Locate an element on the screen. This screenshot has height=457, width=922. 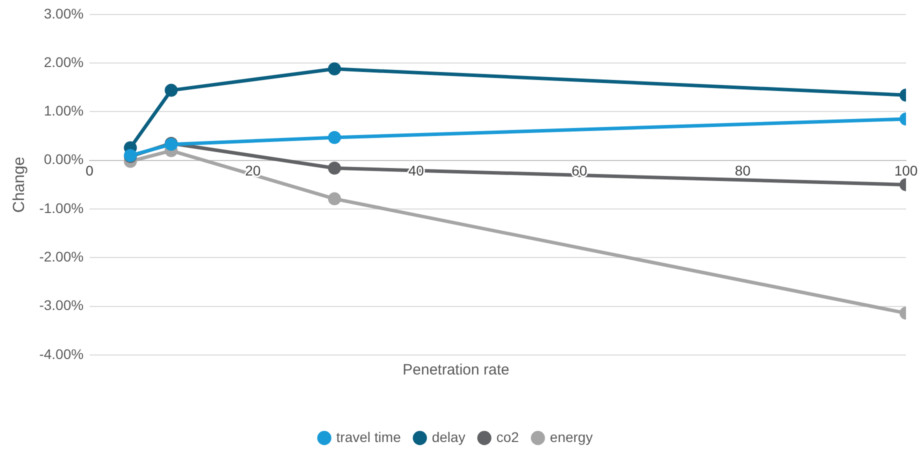
x-tick-label: 80 is located at coordinates (742, 170).